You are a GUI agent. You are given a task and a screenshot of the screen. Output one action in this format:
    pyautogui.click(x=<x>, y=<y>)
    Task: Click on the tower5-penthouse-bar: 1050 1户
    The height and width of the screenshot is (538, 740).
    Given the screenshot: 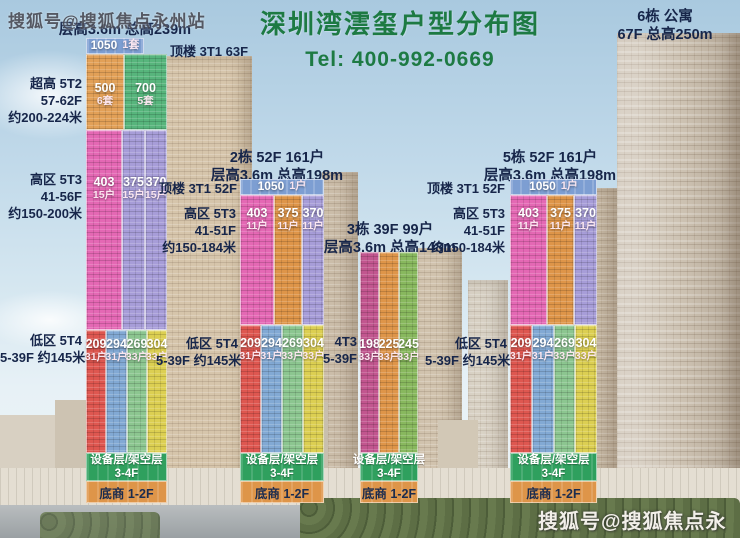 What is the action you would take?
    pyautogui.click(x=553, y=187)
    